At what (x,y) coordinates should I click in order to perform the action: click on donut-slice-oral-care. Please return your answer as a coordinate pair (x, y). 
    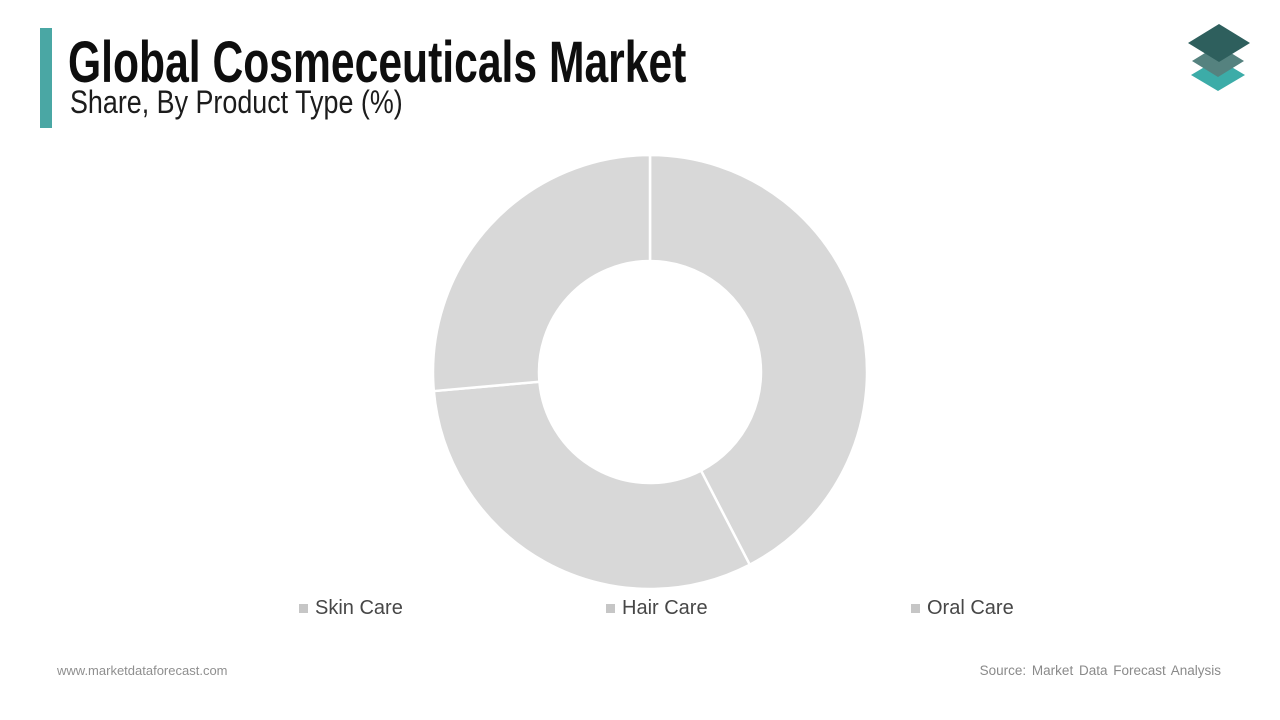
    Looking at the image, I should click on (541, 273).